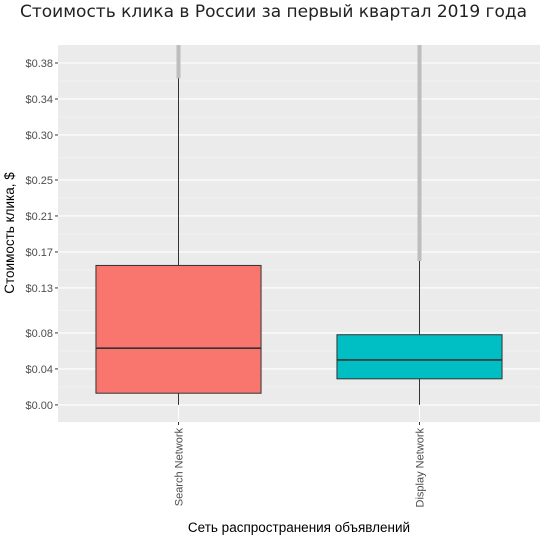 The height and width of the screenshot is (541, 547). What do you see at coordinates (39, 370) in the screenshot?
I see `y-tick-label: $0.04` at bounding box center [39, 370].